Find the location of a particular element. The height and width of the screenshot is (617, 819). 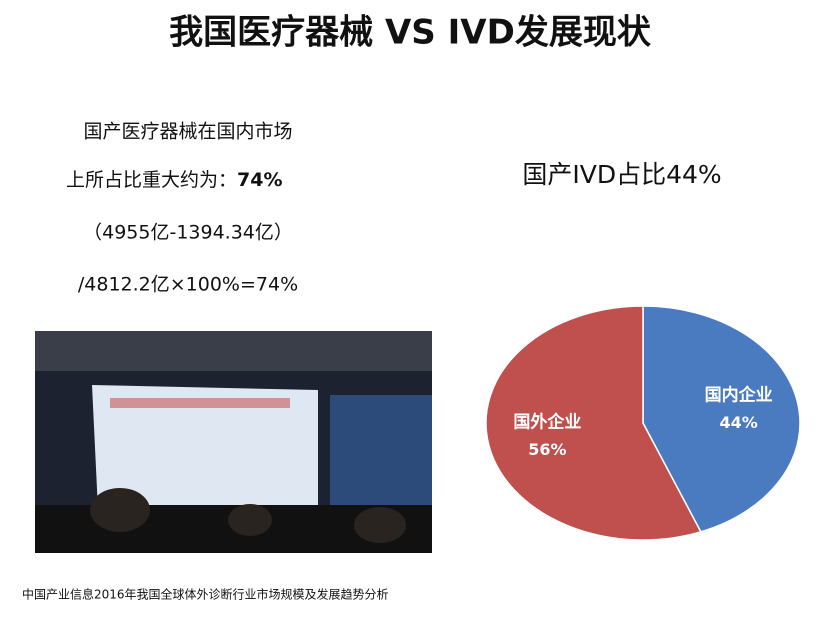

slice-label: 国外企业 is located at coordinates (547, 422).